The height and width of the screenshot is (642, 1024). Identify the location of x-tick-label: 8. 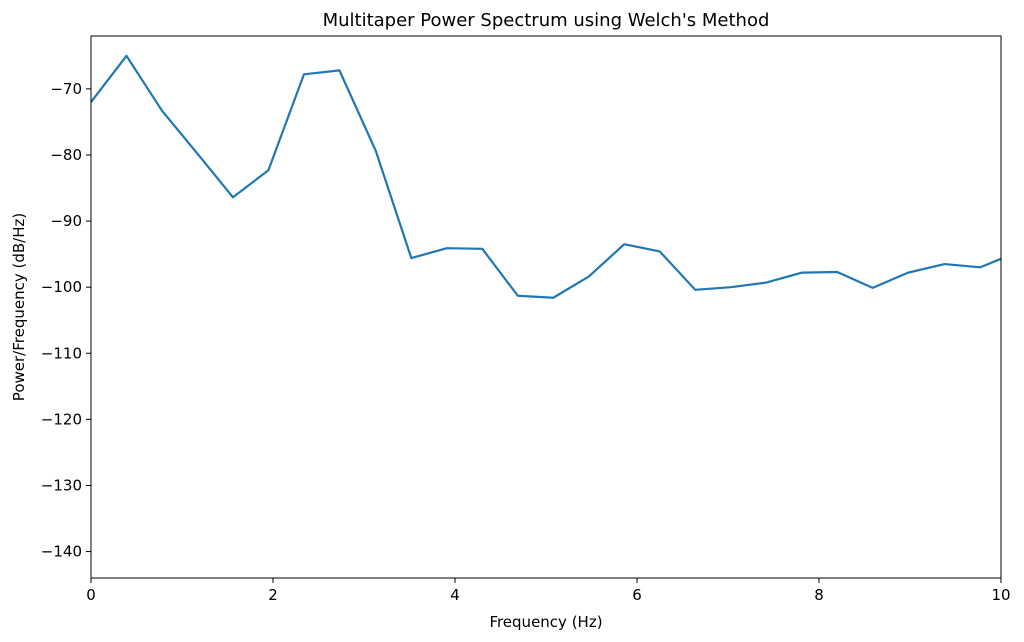
(819, 595).